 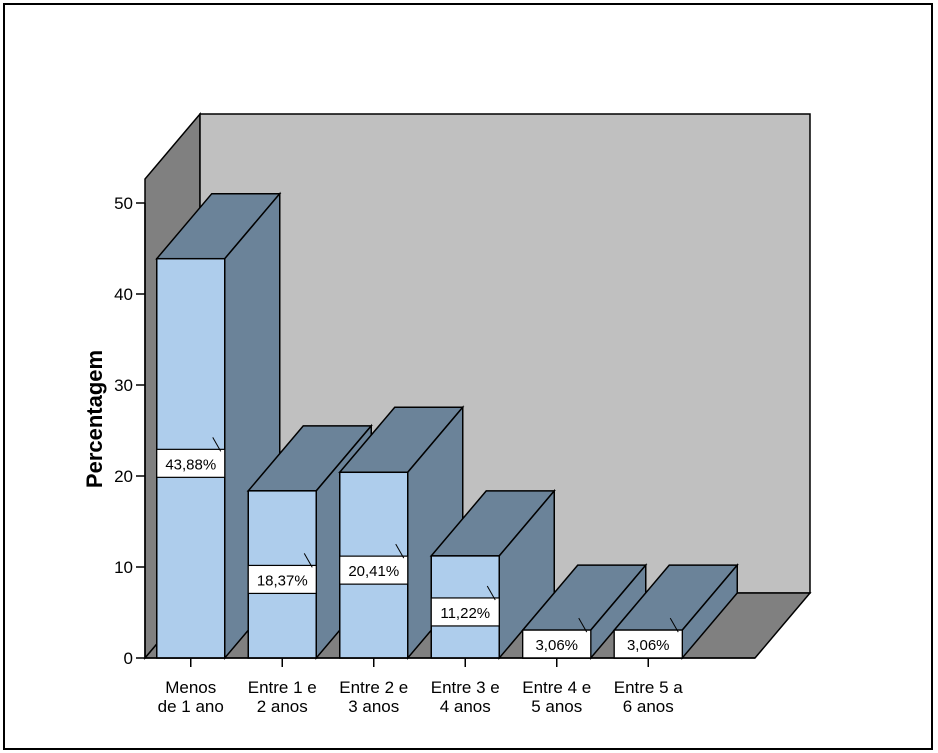 I want to click on x-tick-label: 3 anos, so click(x=373, y=706).